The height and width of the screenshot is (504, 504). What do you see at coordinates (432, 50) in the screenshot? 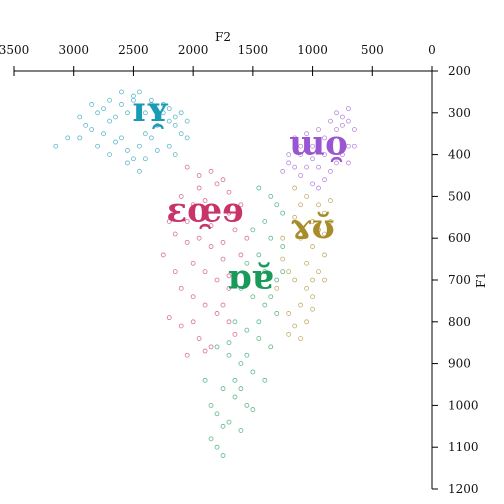
I see `x-tick-label: 0` at bounding box center [432, 50].